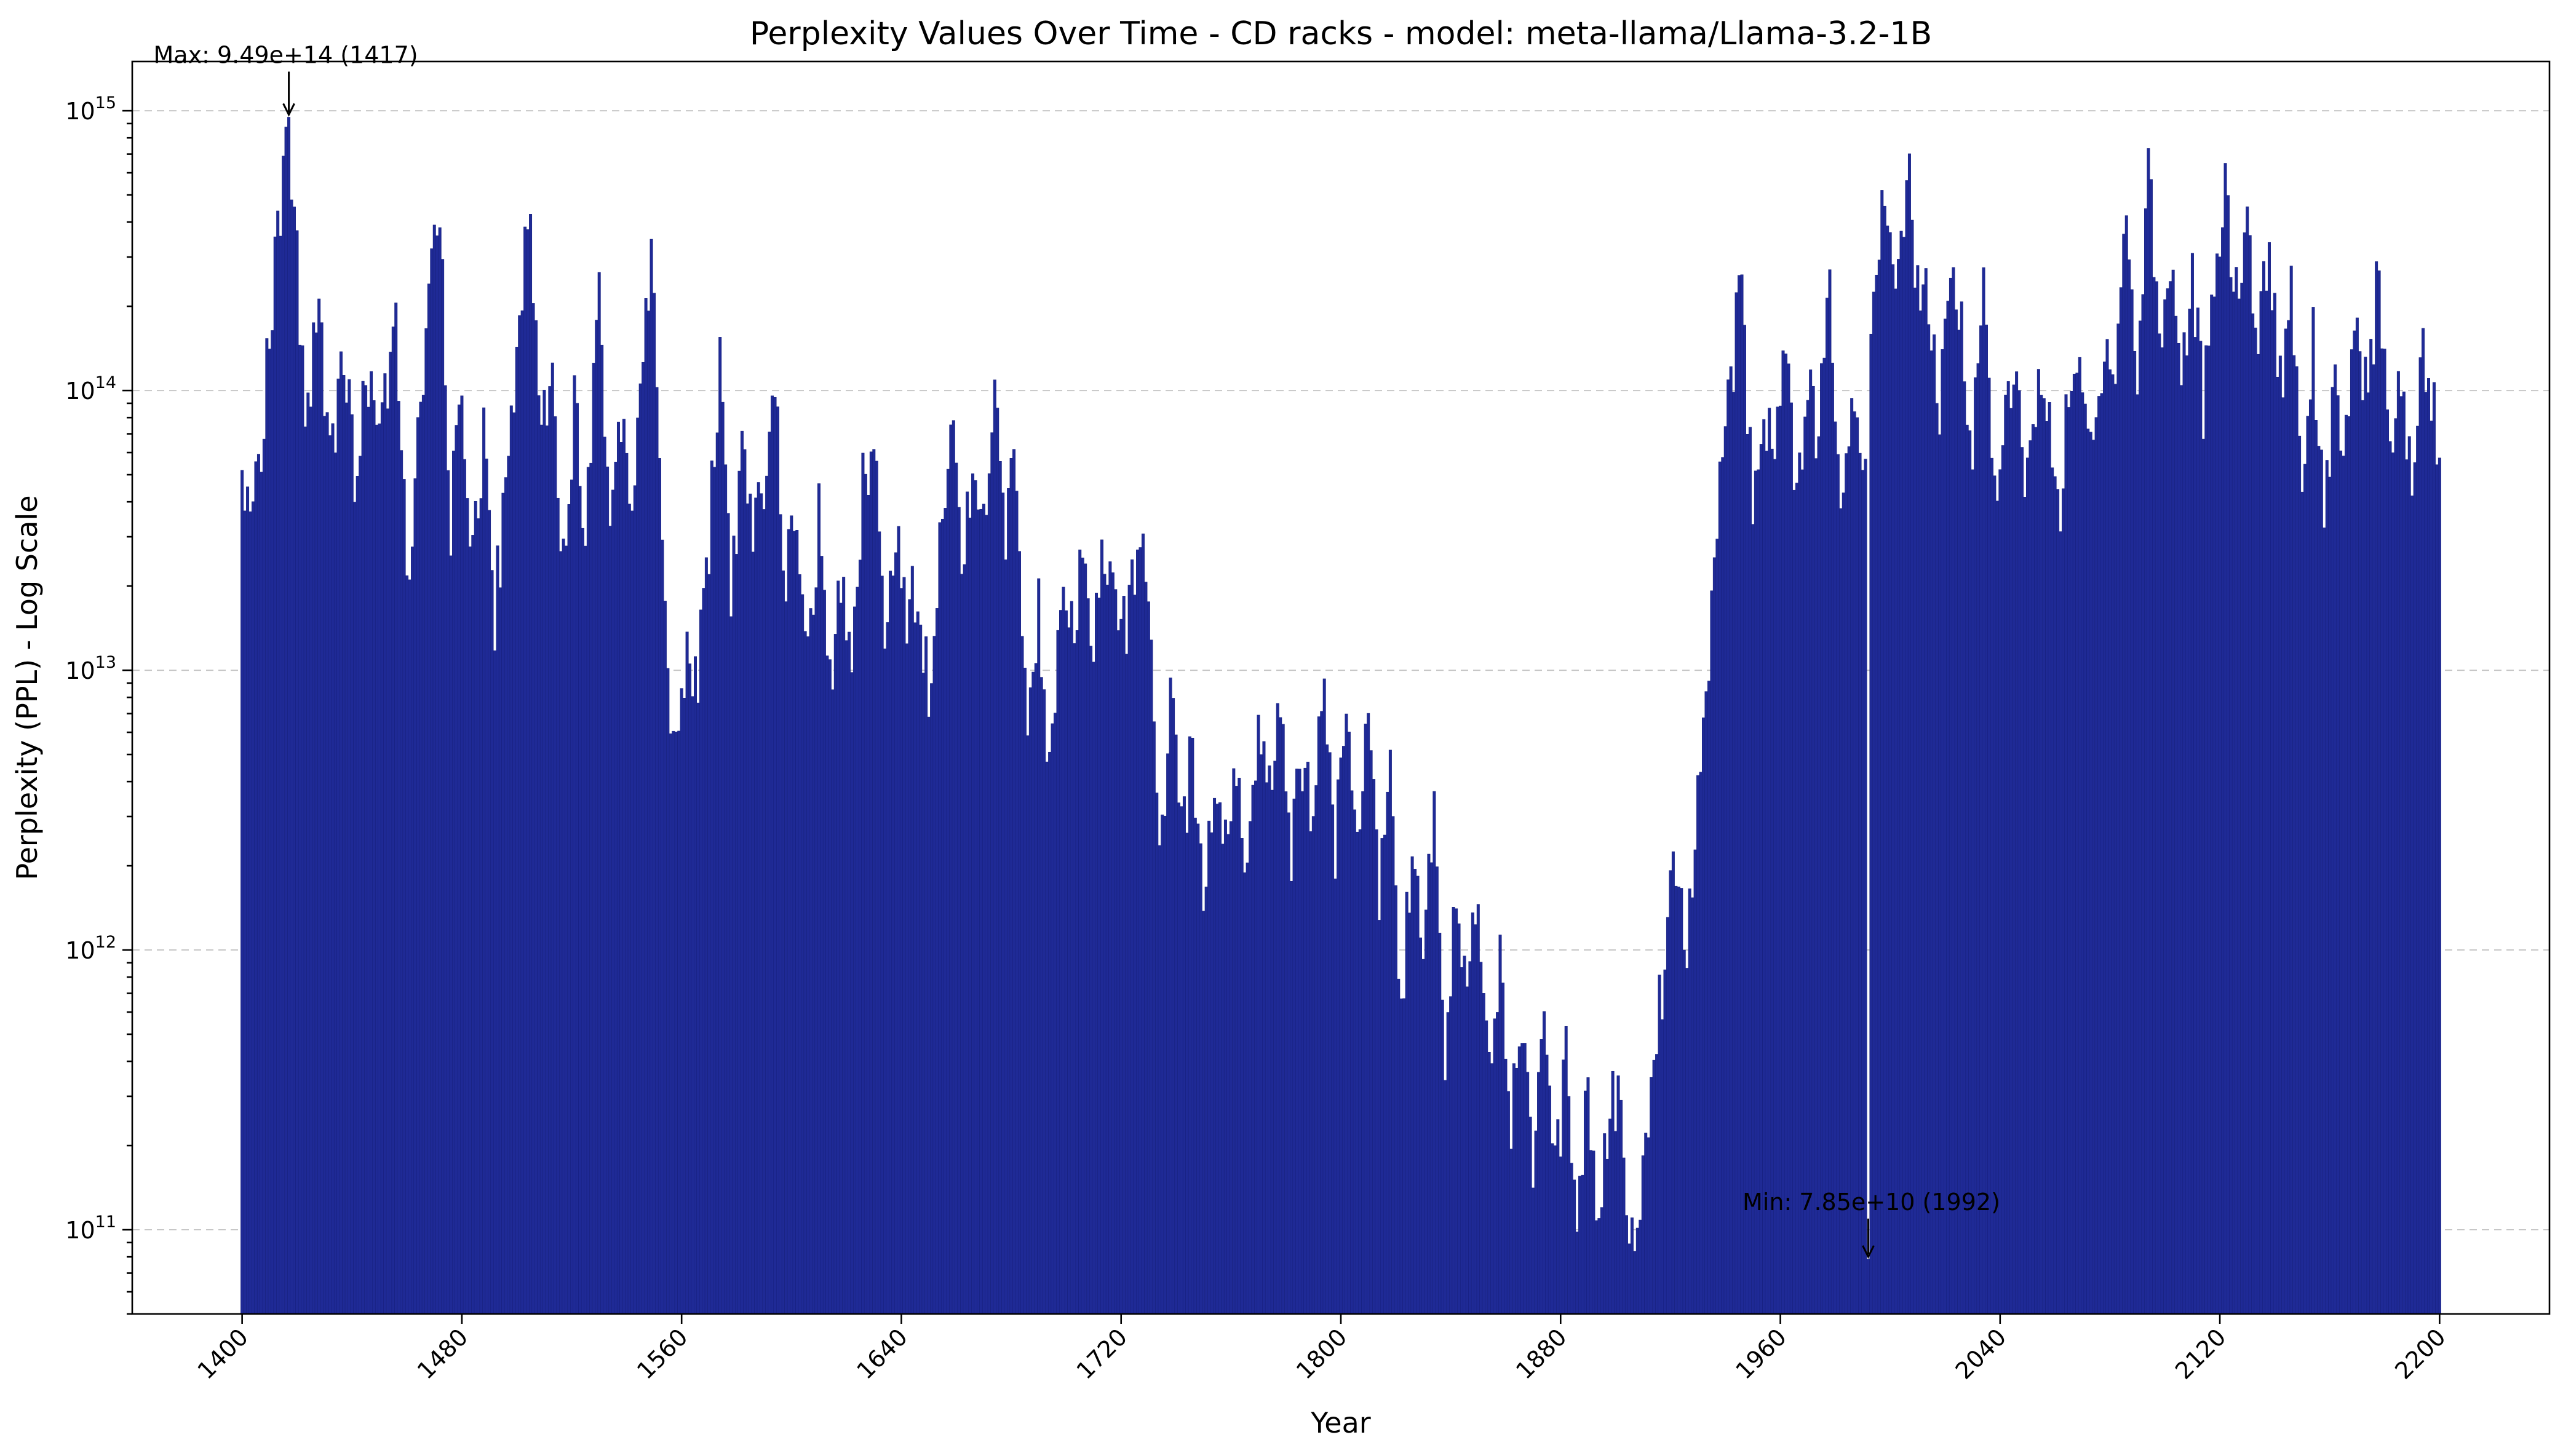 This screenshot has height=1456, width=2563. Describe the element at coordinates (1838, 885) in the screenshot. I see `bar-1981` at that location.